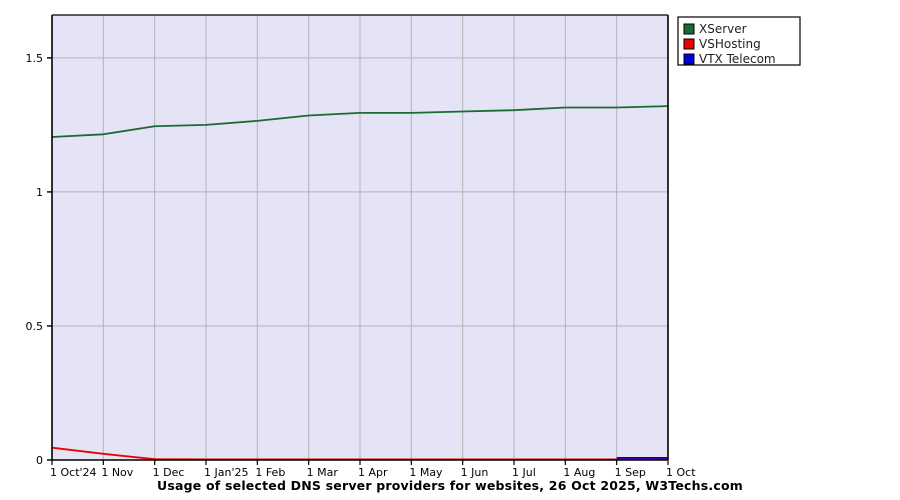 The width and height of the screenshot is (900, 500). I want to click on legend-swatch-vtx-telecom, so click(689, 59).